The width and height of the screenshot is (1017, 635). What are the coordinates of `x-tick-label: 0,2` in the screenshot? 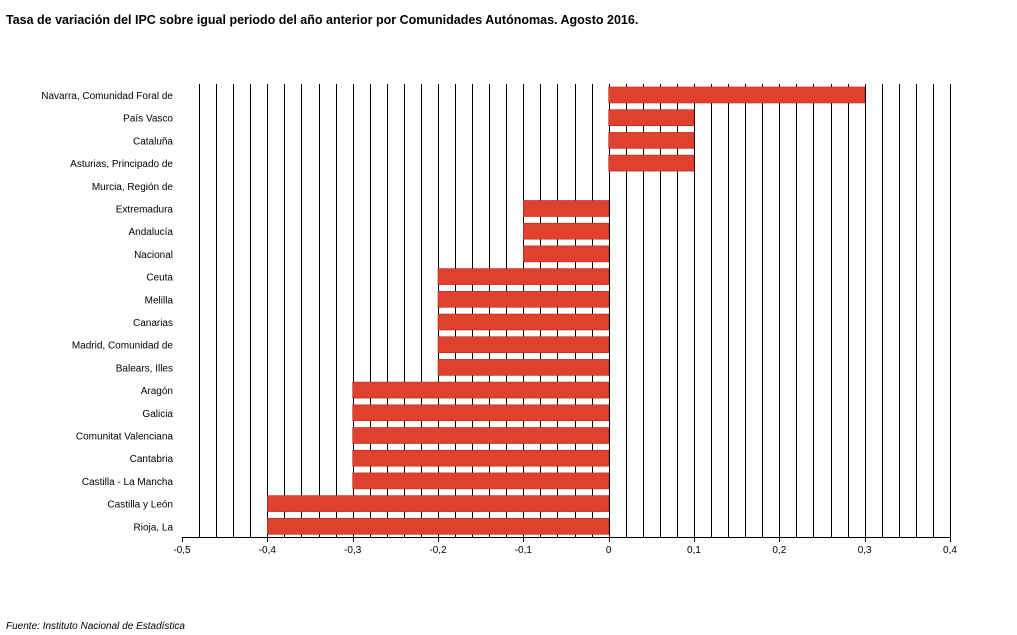 It's located at (779, 550).